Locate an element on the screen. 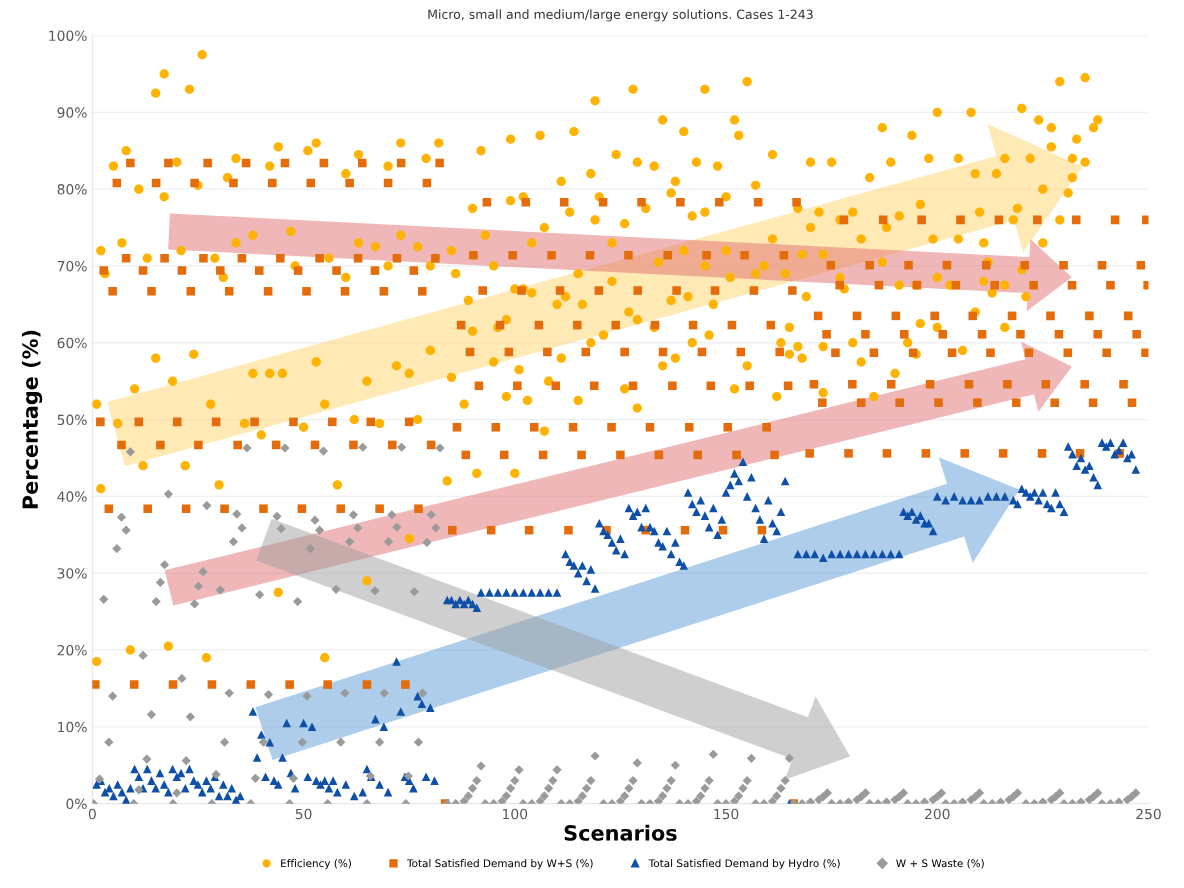 The image size is (1184, 888). y-tick-label: 80% is located at coordinates (72, 189).